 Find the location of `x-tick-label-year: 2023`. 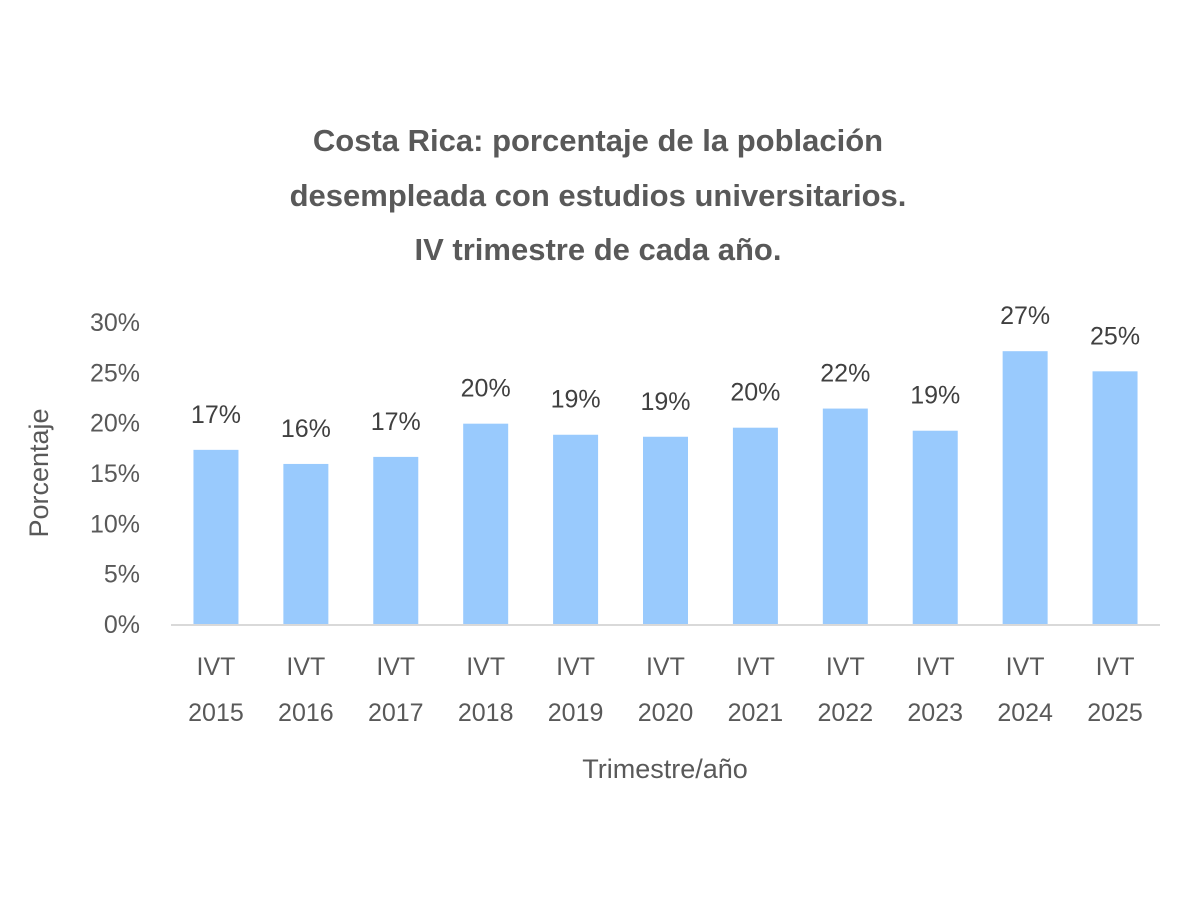

x-tick-label-year: 2023 is located at coordinates (935, 713).